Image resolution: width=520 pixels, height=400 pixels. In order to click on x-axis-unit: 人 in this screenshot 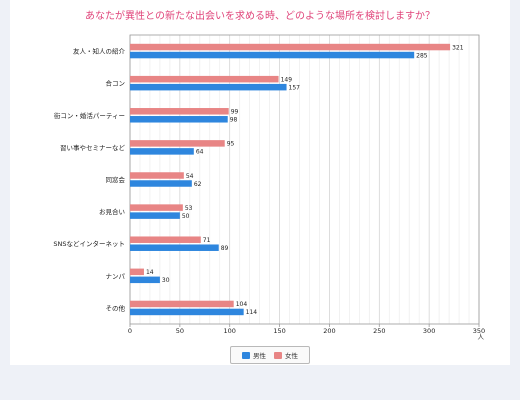, I will do `click(481, 337)`.